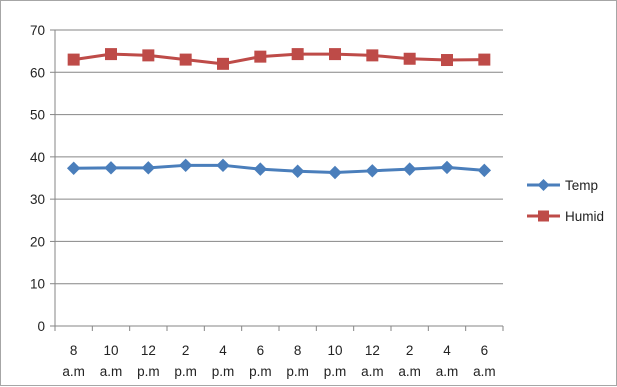  Describe the element at coordinates (584, 216) in the screenshot. I see `legend-humid-label: Humid` at that location.